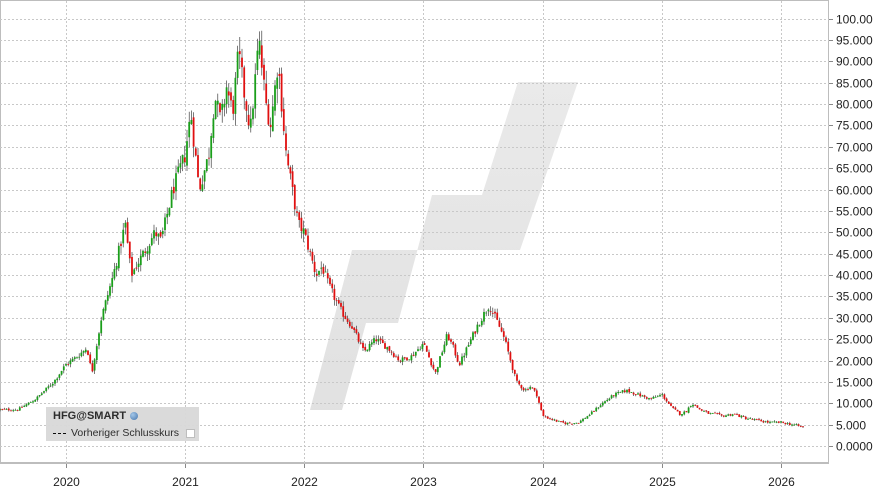  I want to click on y-tick-label: 55.000, so click(854, 212).